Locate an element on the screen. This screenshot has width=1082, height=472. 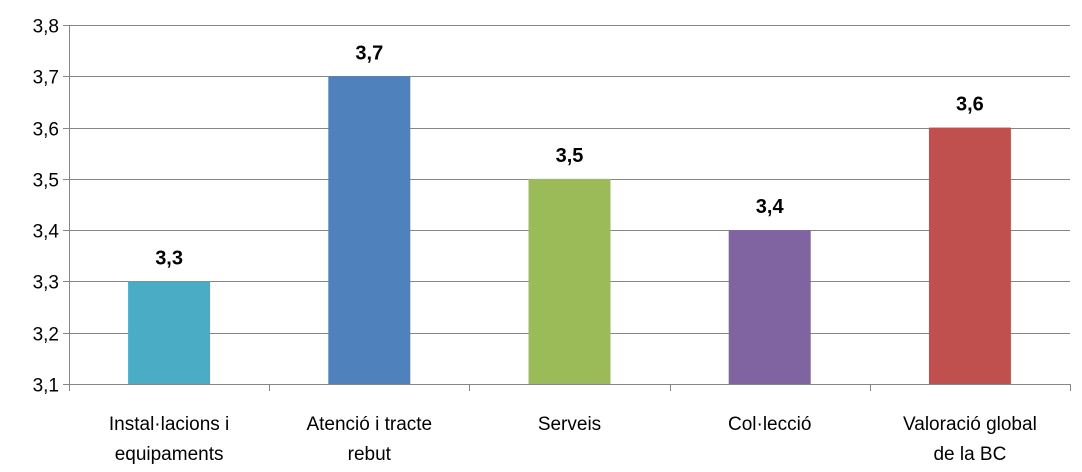
x-category-label-line: rebut is located at coordinates (370, 454).